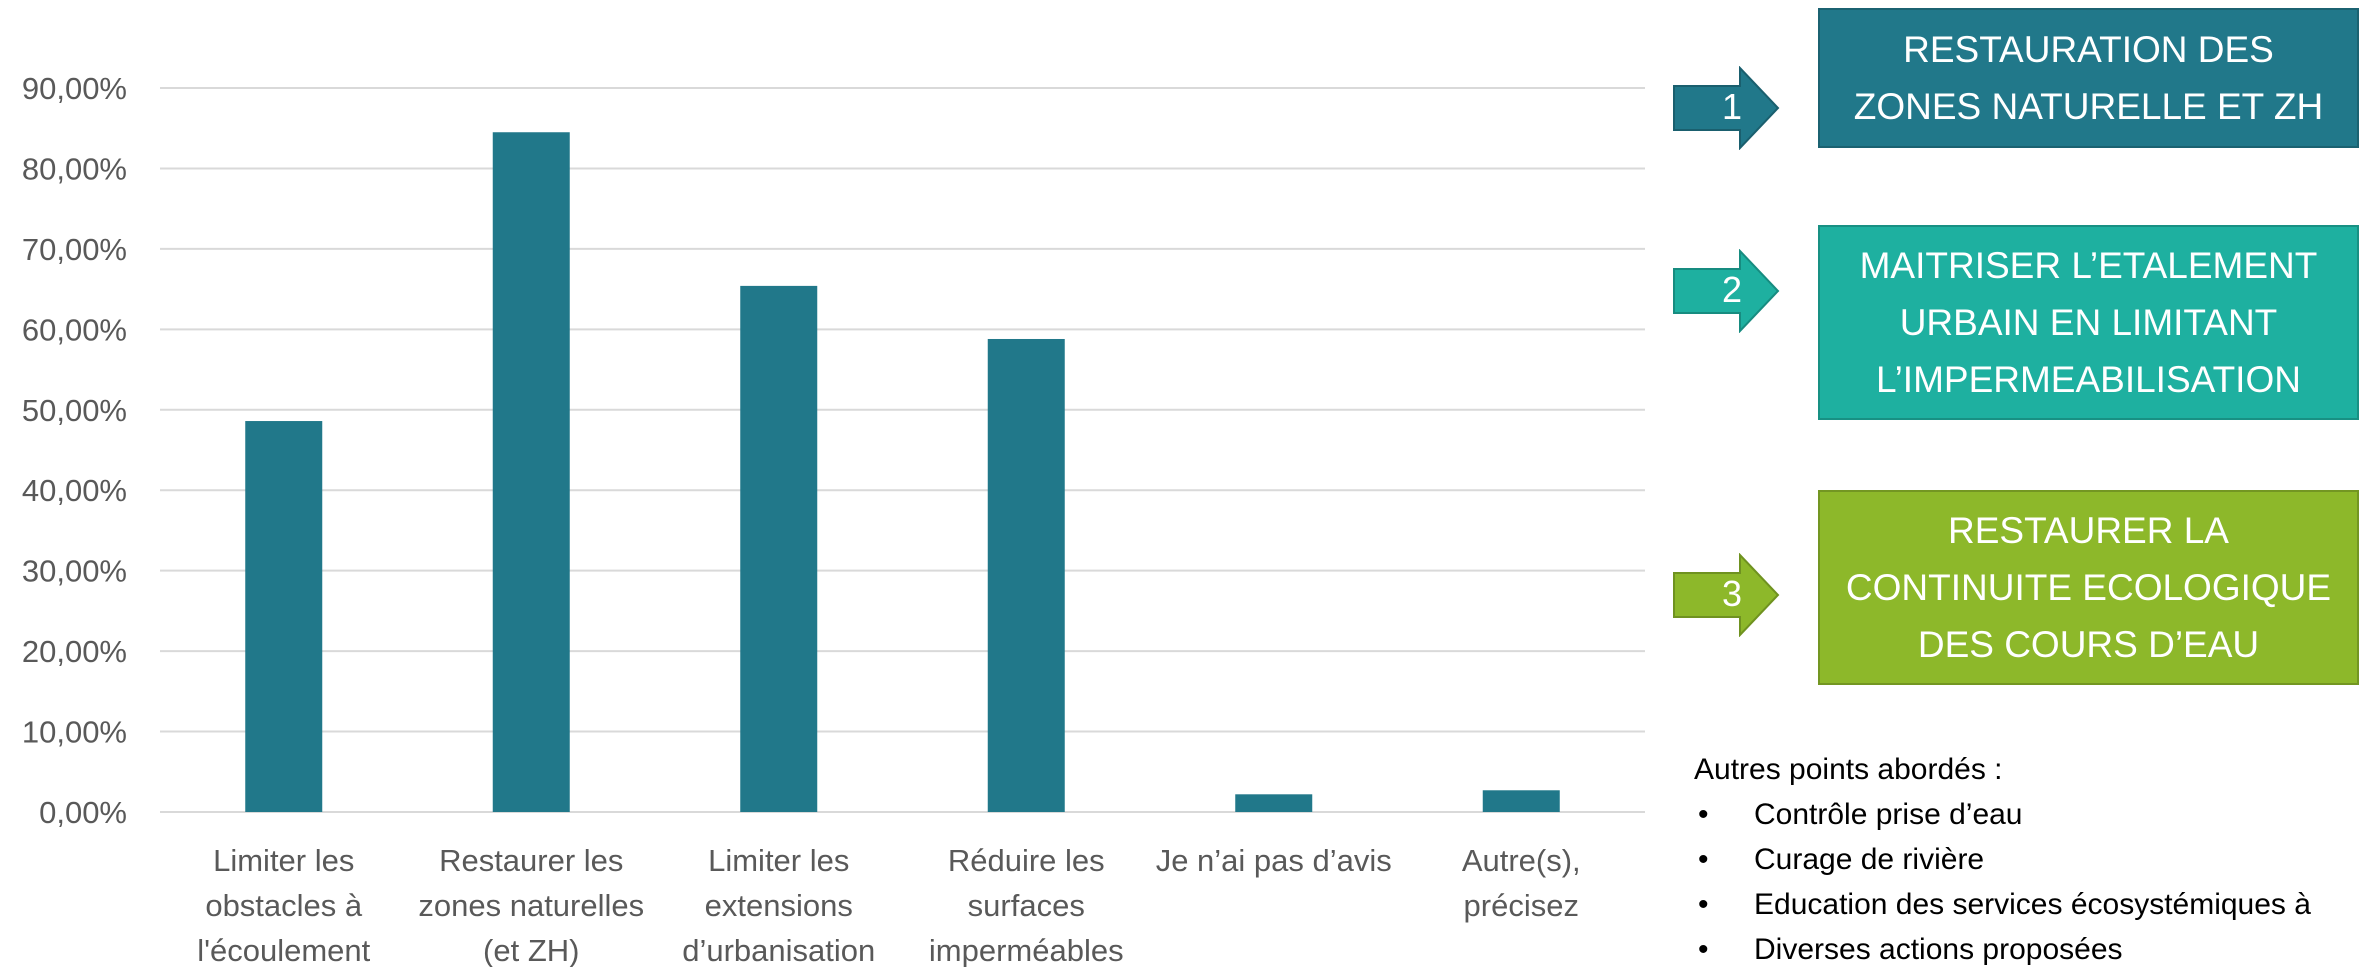 The image size is (2359, 972). Describe the element at coordinates (1026, 860) in the screenshot. I see `x-tick-label: Réduire les` at that location.